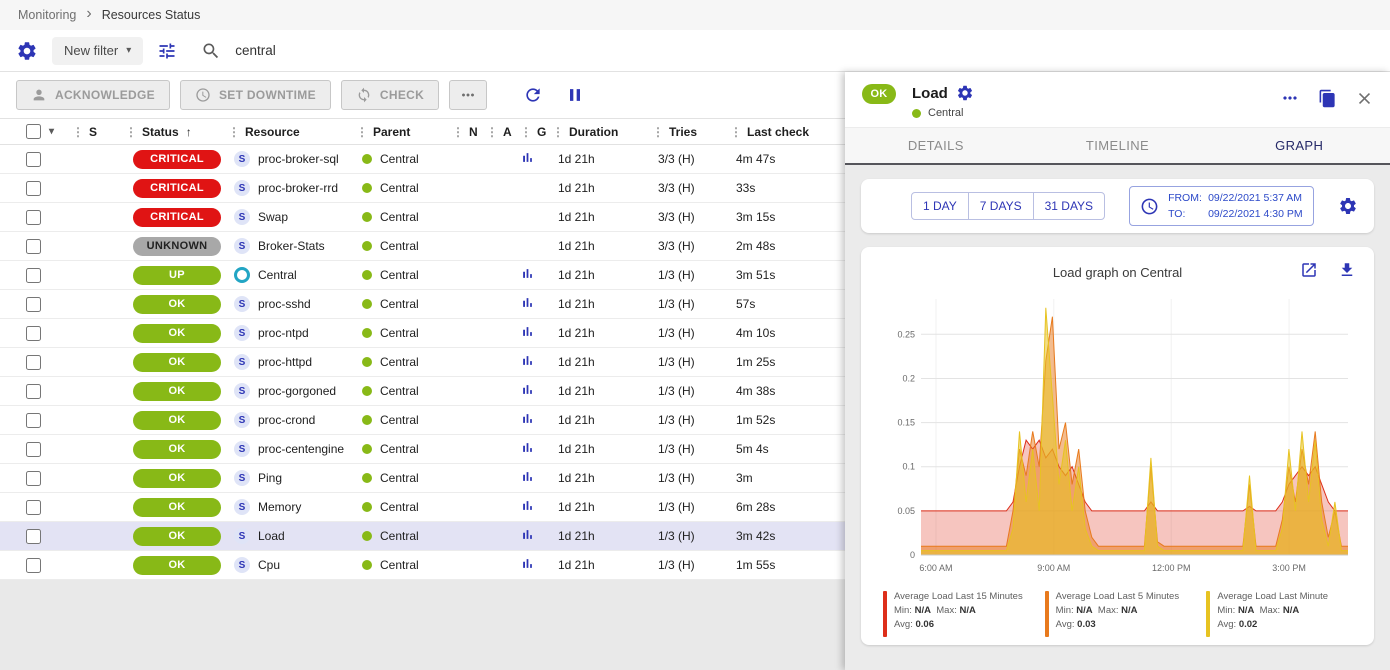  Describe the element at coordinates (167, 51) in the screenshot. I see `tune-filter-icon` at that location.